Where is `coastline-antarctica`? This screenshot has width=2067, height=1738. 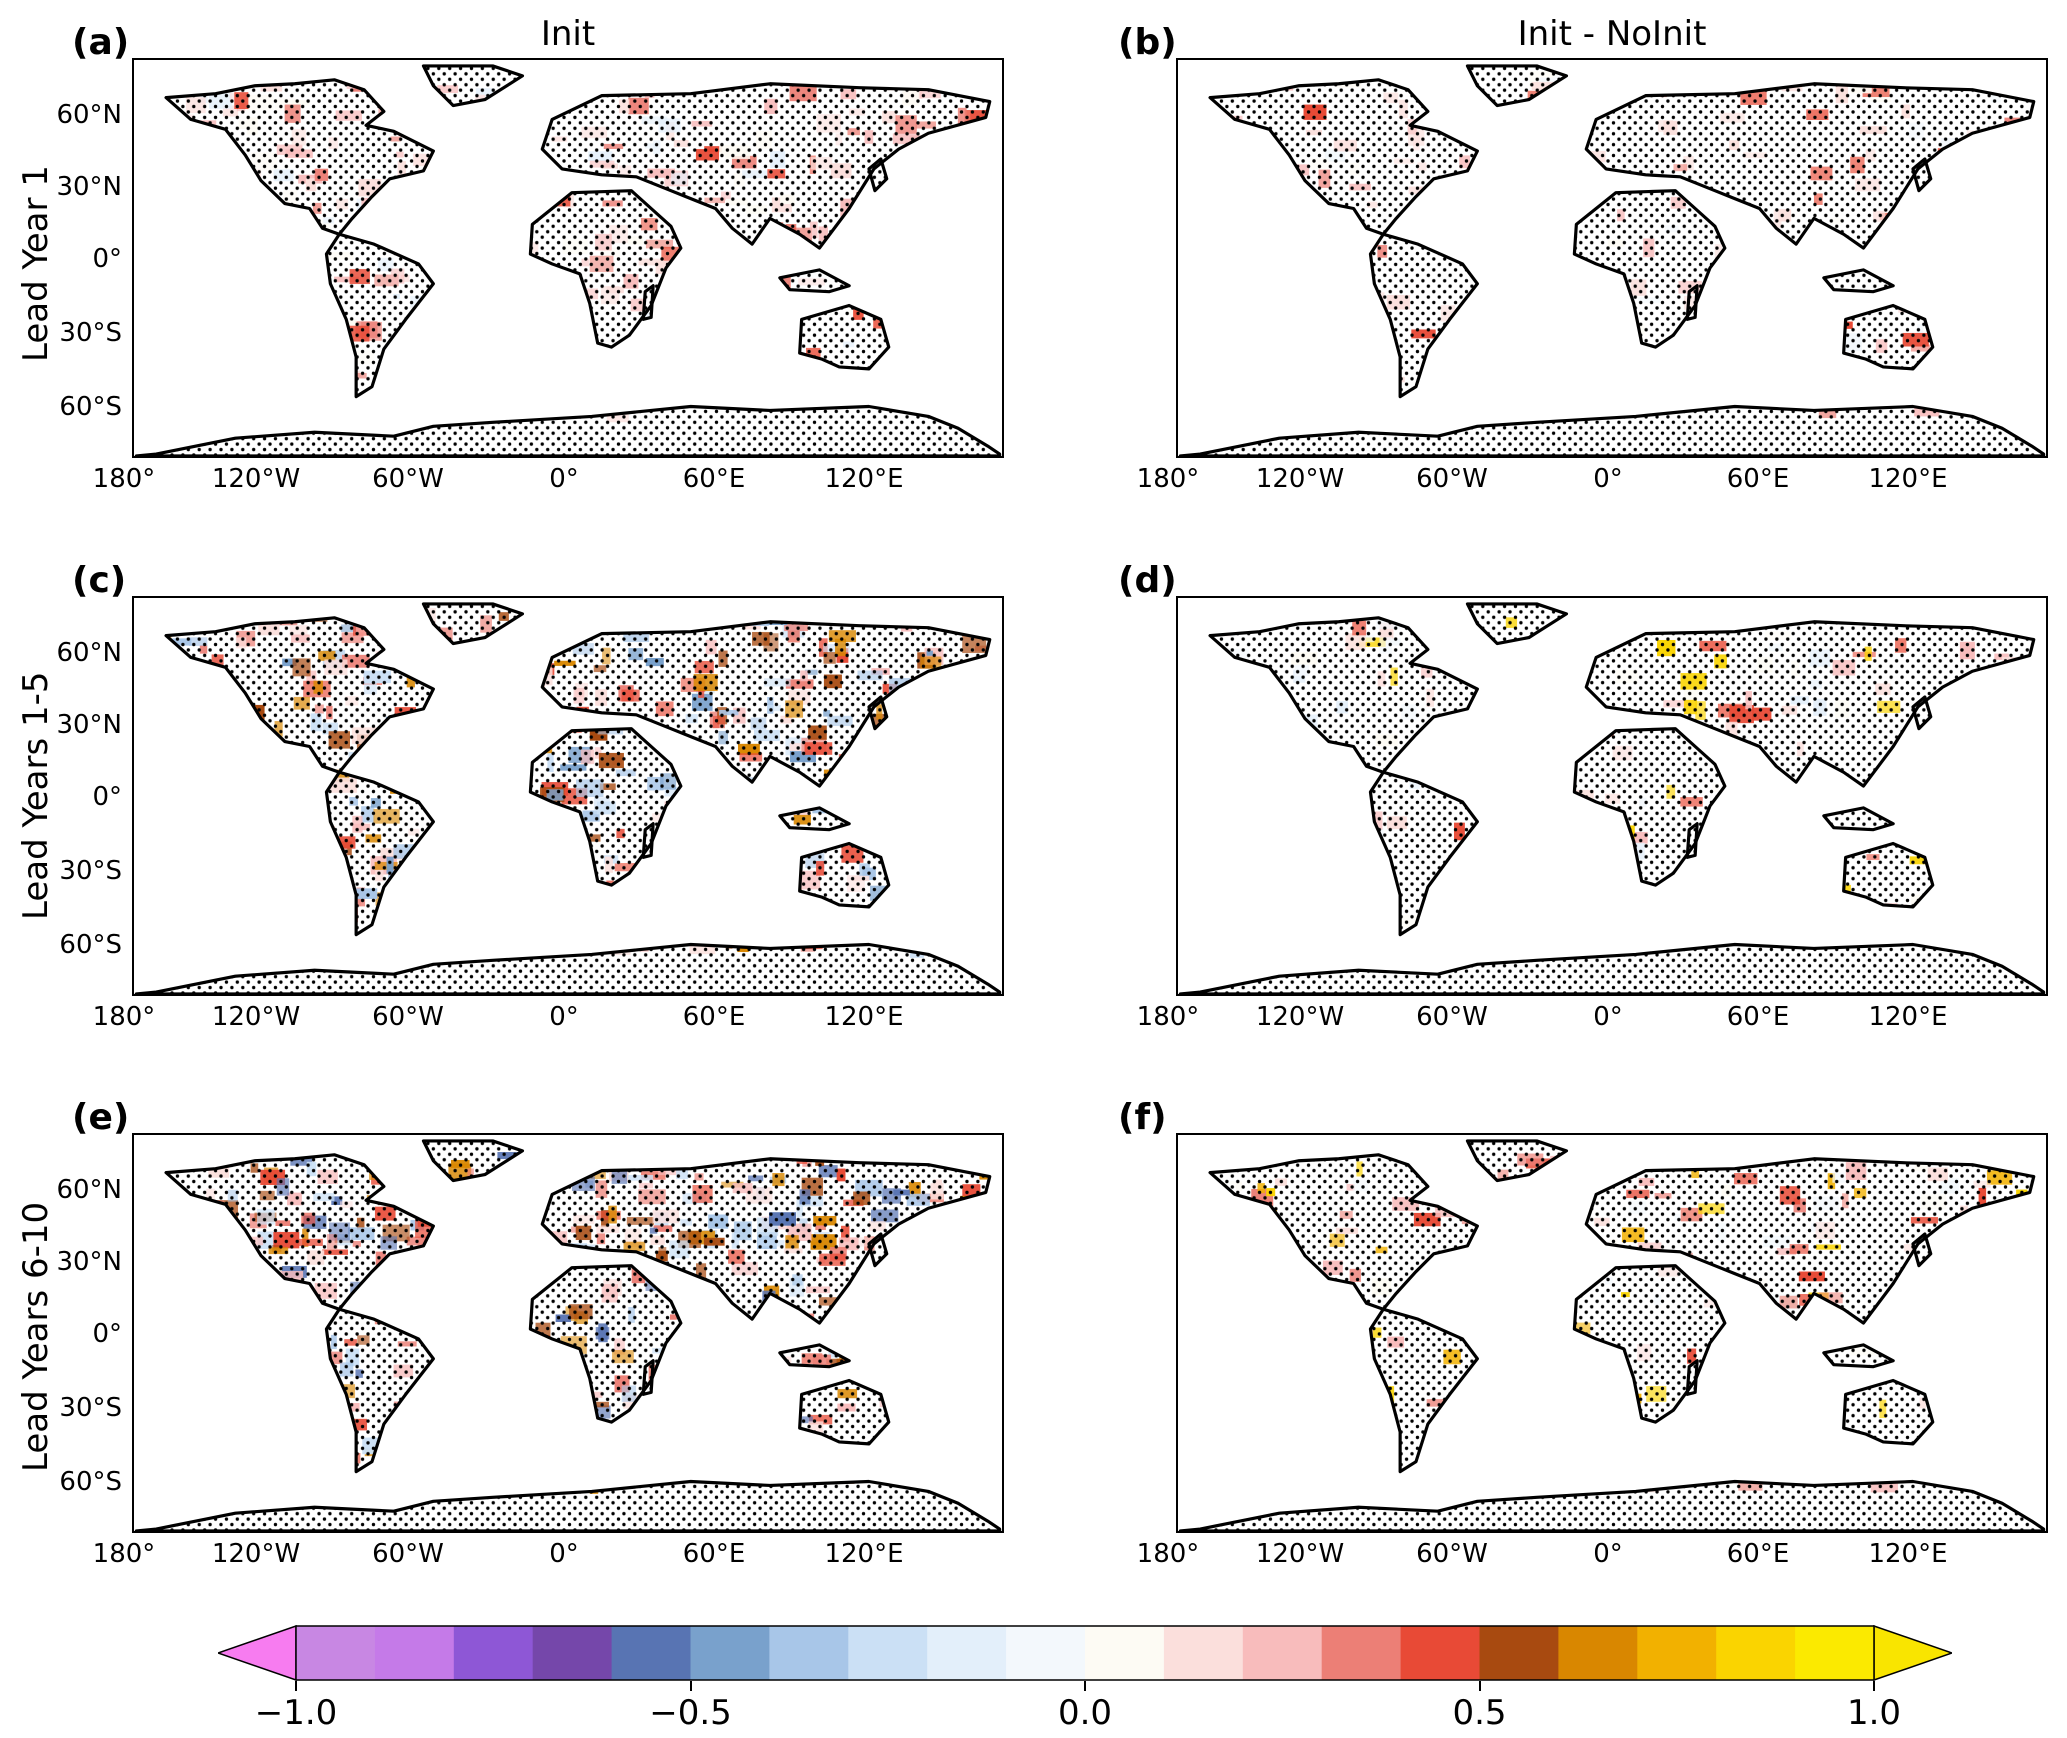 coastline-antarctica is located at coordinates (1612, 968).